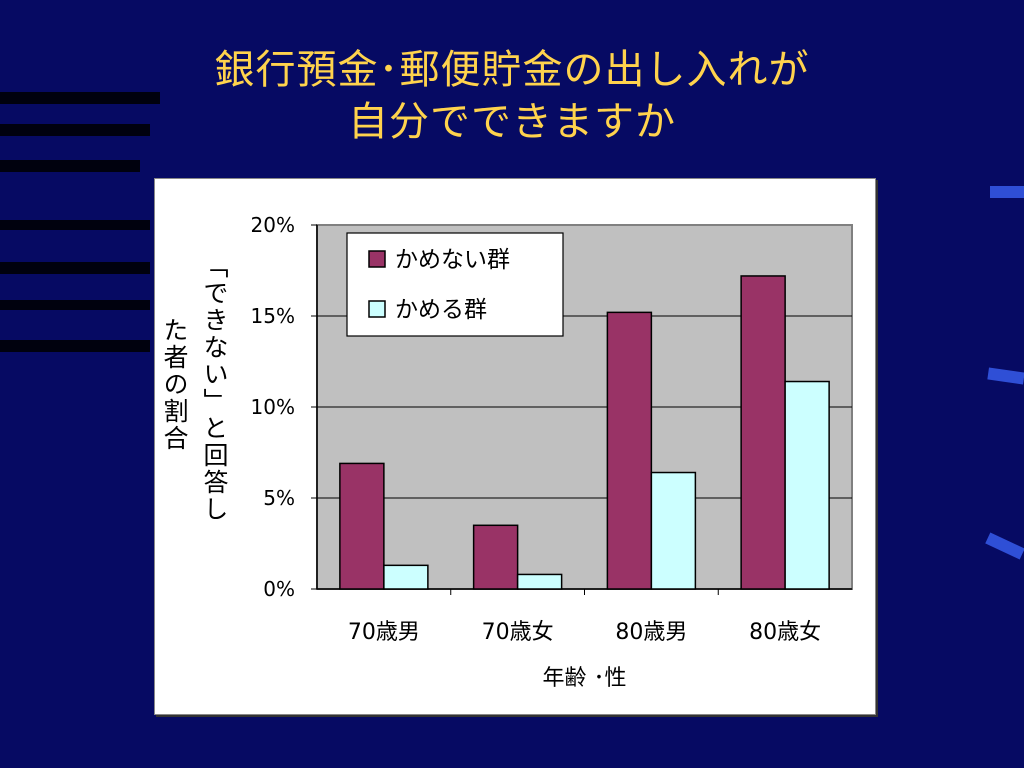  What do you see at coordinates (452, 260) in the screenshot?
I see `legend-label-1: かめない群` at bounding box center [452, 260].